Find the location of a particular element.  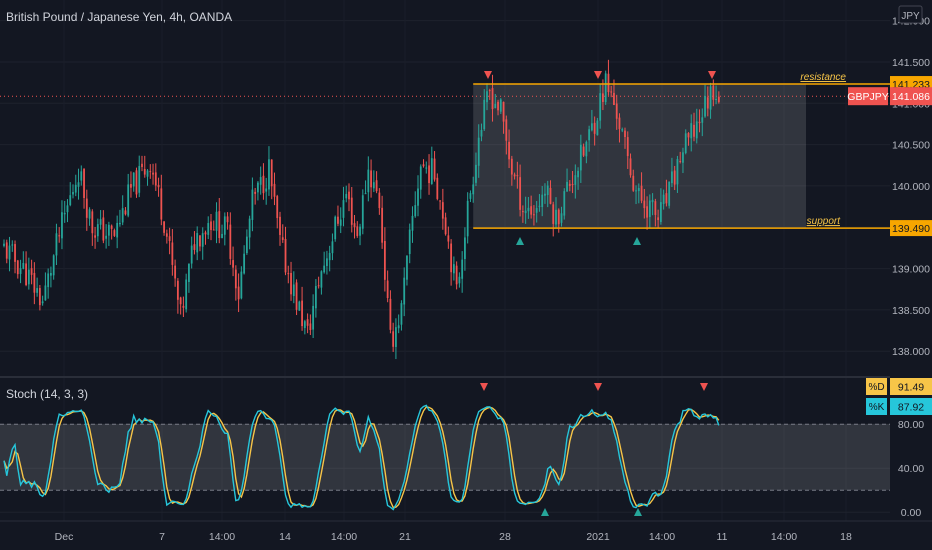

stoch-tick-label: 80.00 is located at coordinates (911, 425).